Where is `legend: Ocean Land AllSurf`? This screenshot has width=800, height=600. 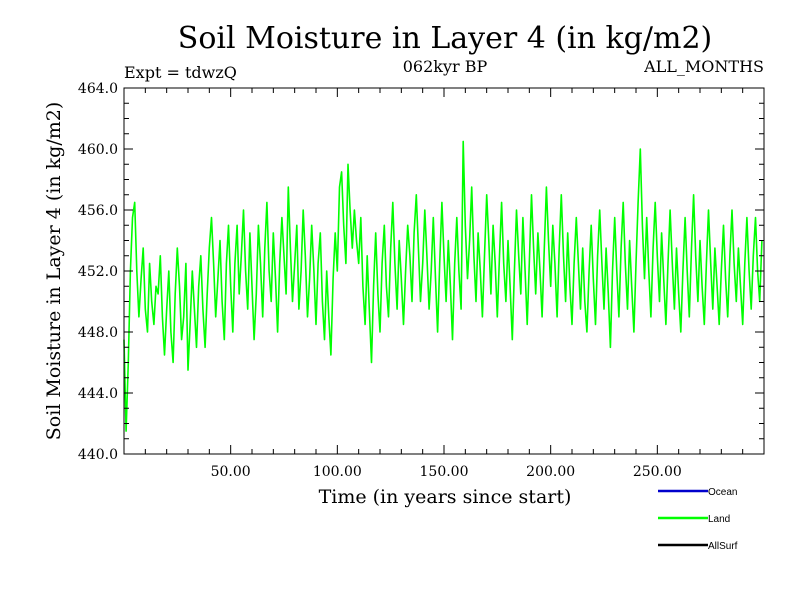 legend: Ocean Land AllSurf is located at coordinates (698, 519).